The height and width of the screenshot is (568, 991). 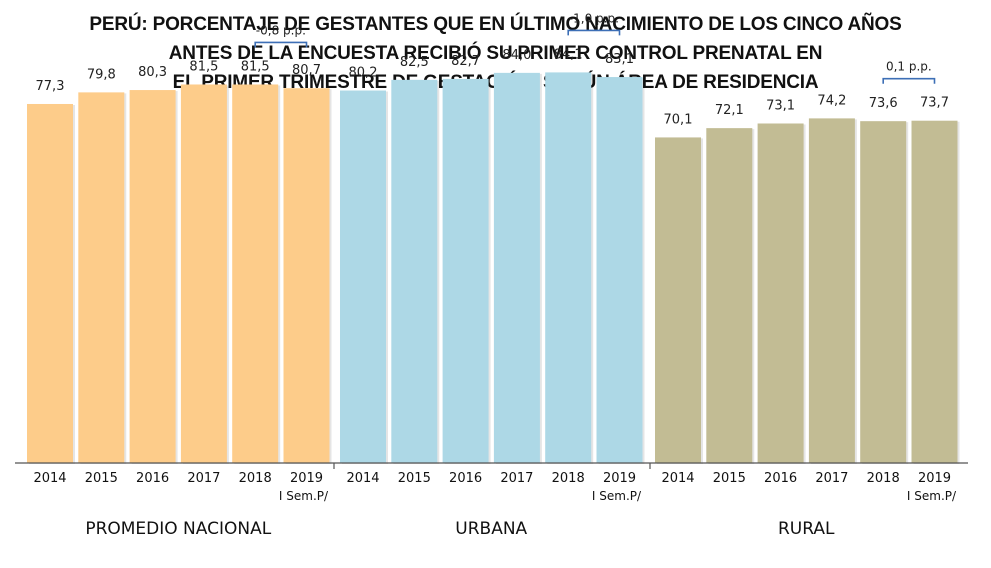 I want to click on data-label: 84,1, so click(x=568, y=54).